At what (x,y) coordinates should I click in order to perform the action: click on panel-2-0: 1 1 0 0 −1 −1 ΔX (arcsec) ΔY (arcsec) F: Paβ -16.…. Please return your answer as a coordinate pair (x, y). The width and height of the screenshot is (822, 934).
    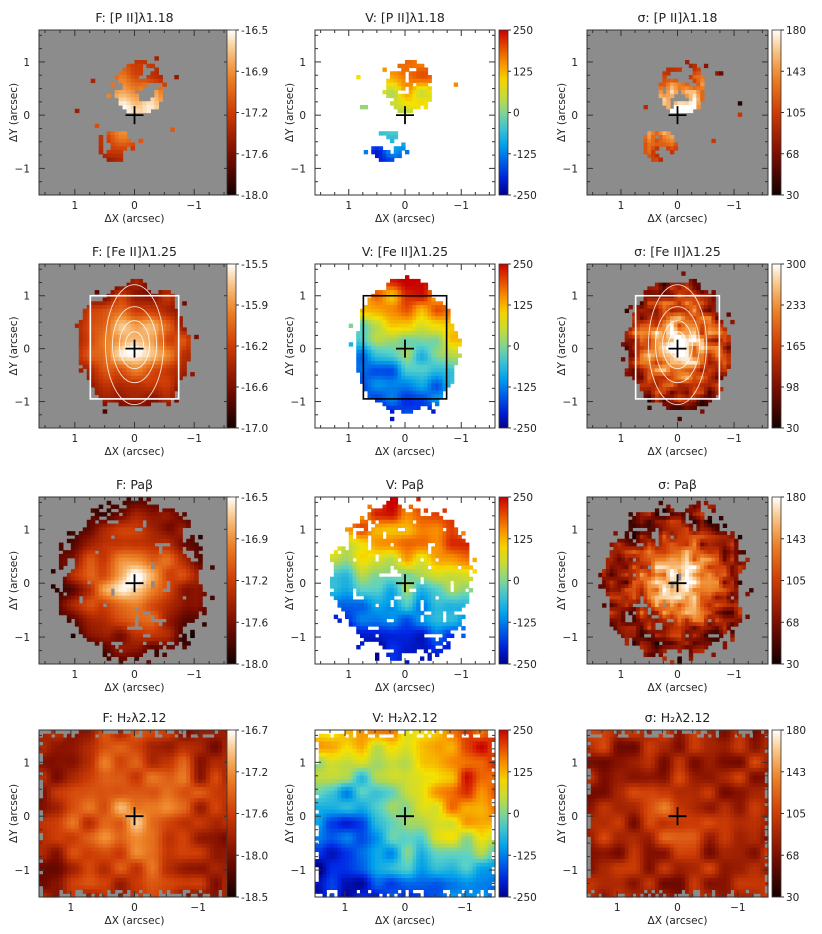
    Looking at the image, I should click on (138, 585).